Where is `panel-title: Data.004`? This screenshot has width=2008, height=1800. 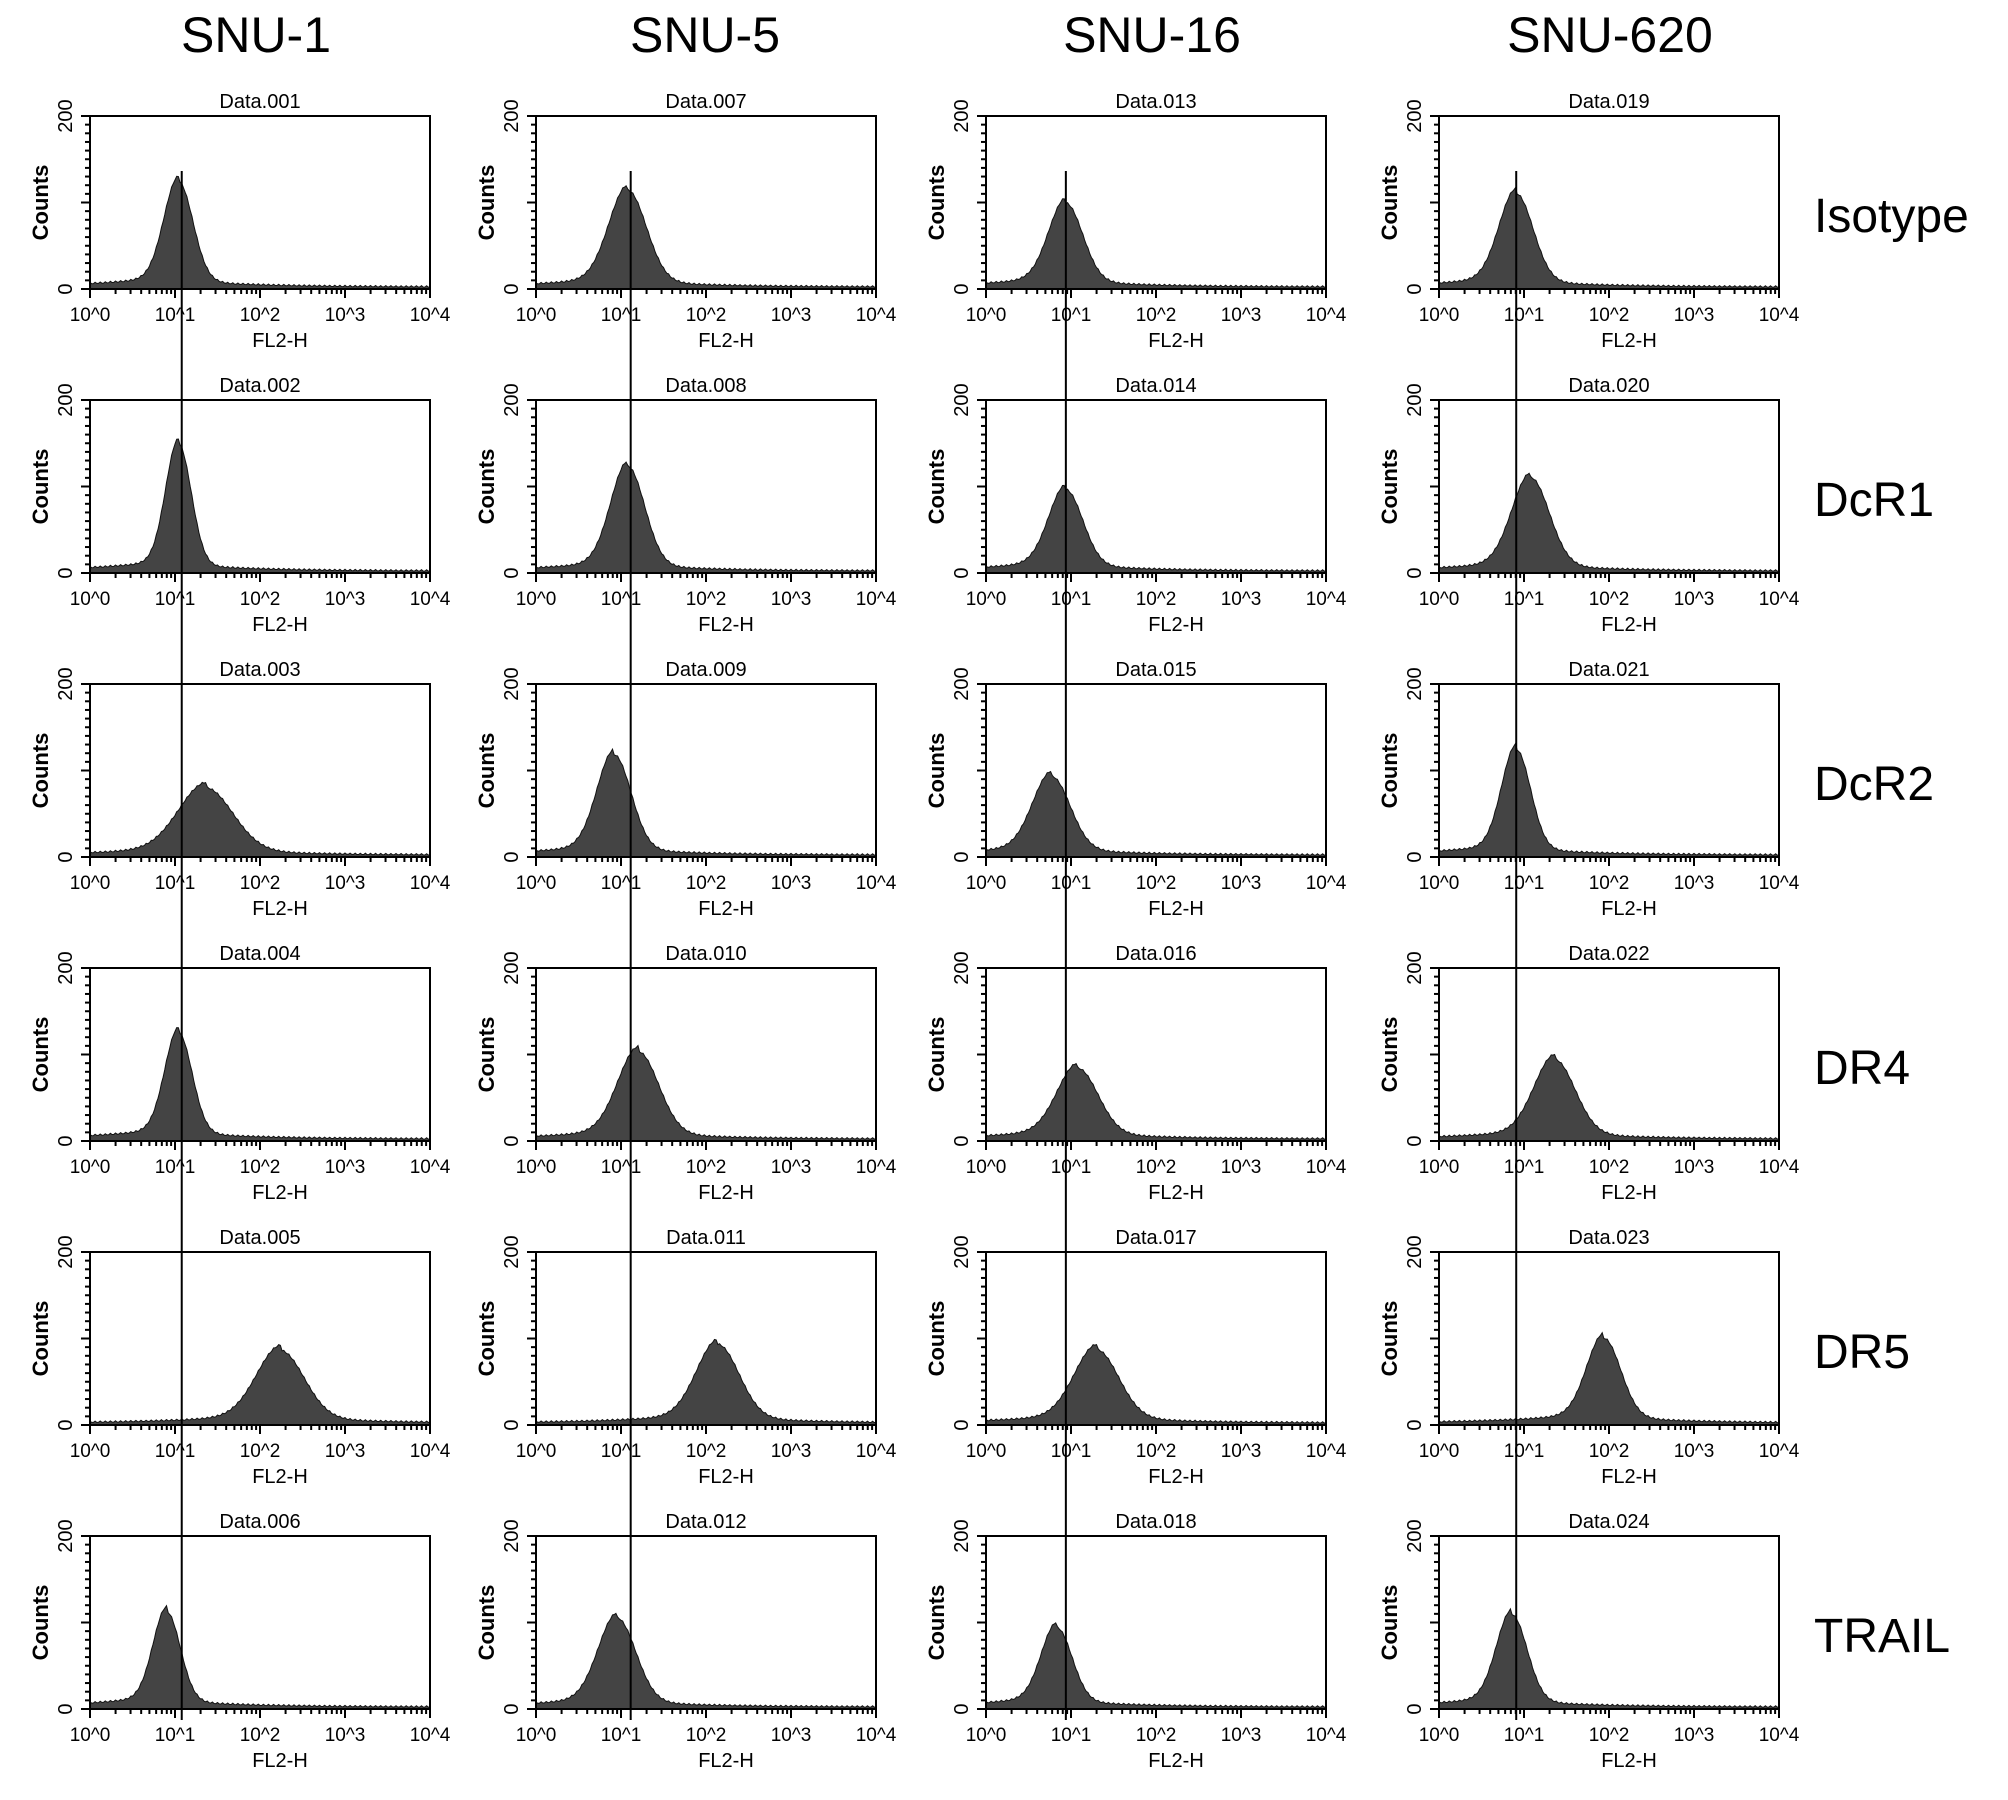
panel-title: Data.004 is located at coordinates (259, 954).